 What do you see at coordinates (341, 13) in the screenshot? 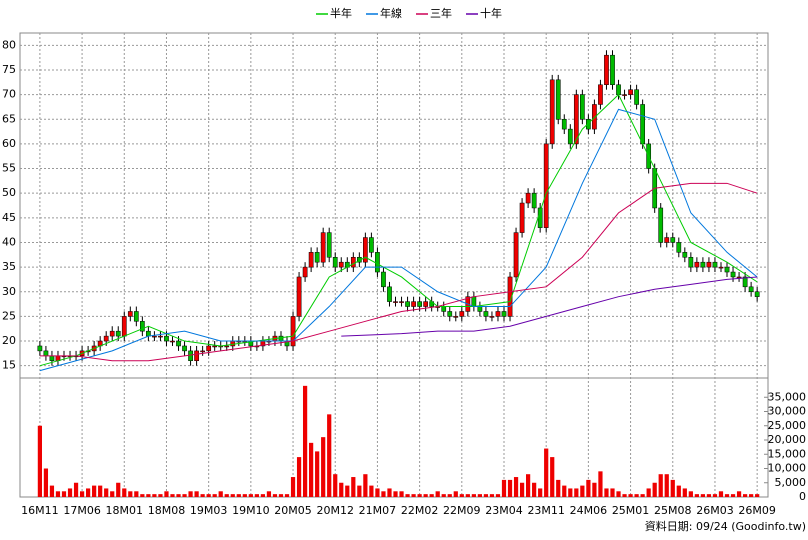
I see `legend-label: 半年` at bounding box center [341, 13].